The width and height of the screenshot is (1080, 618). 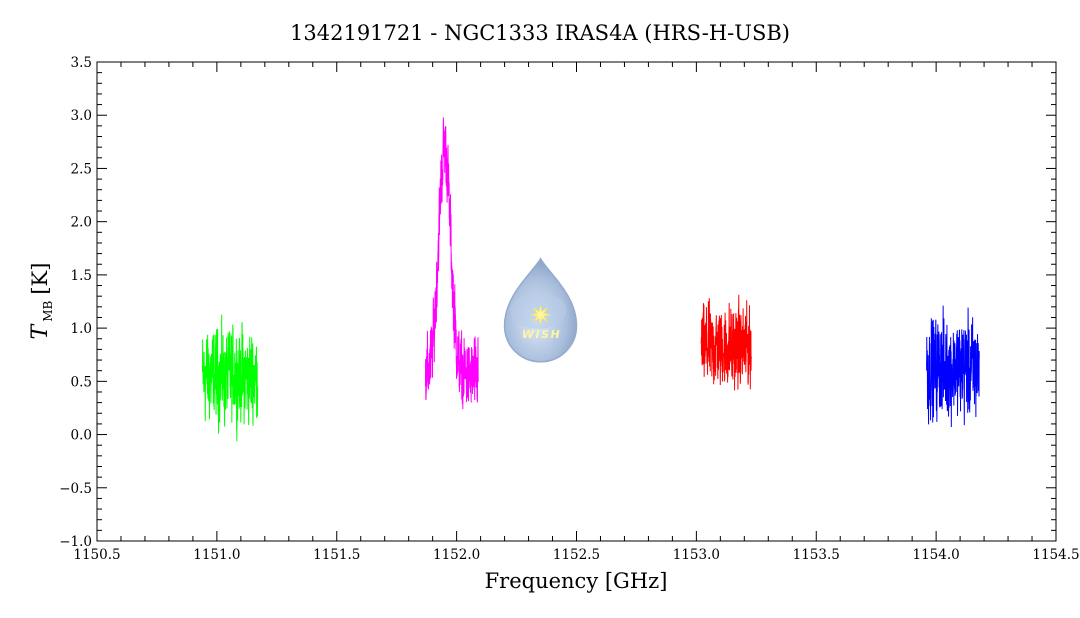 I want to click on x-tick-label: 1153.0, so click(x=696, y=555).